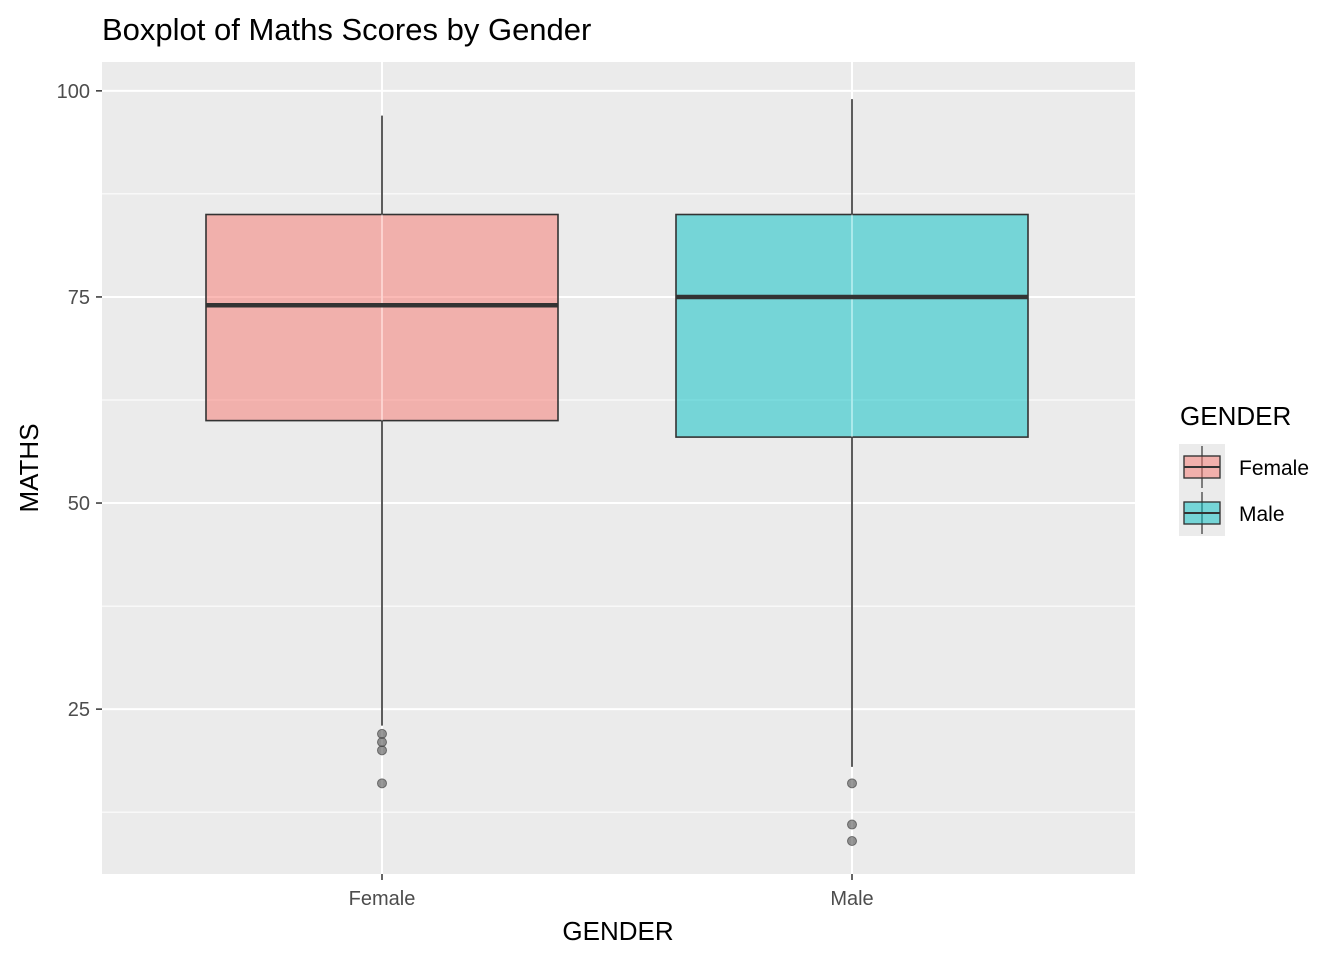  Describe the element at coordinates (617, 931) in the screenshot. I see `x-axis-title: GENDER` at that location.